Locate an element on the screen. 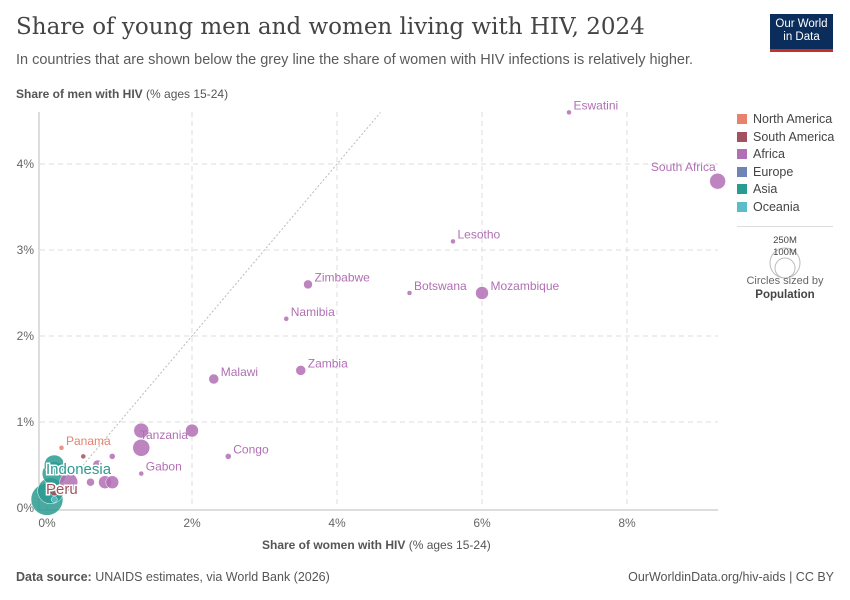  x-tick-label: 0% is located at coordinates (47, 523).